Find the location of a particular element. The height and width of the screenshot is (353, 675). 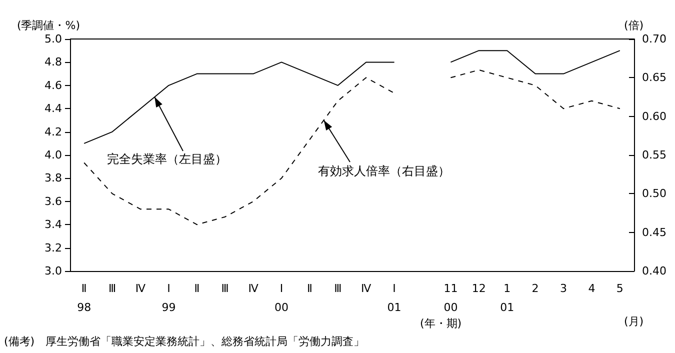

y2-tick-label: 0.40 is located at coordinates (654, 271).